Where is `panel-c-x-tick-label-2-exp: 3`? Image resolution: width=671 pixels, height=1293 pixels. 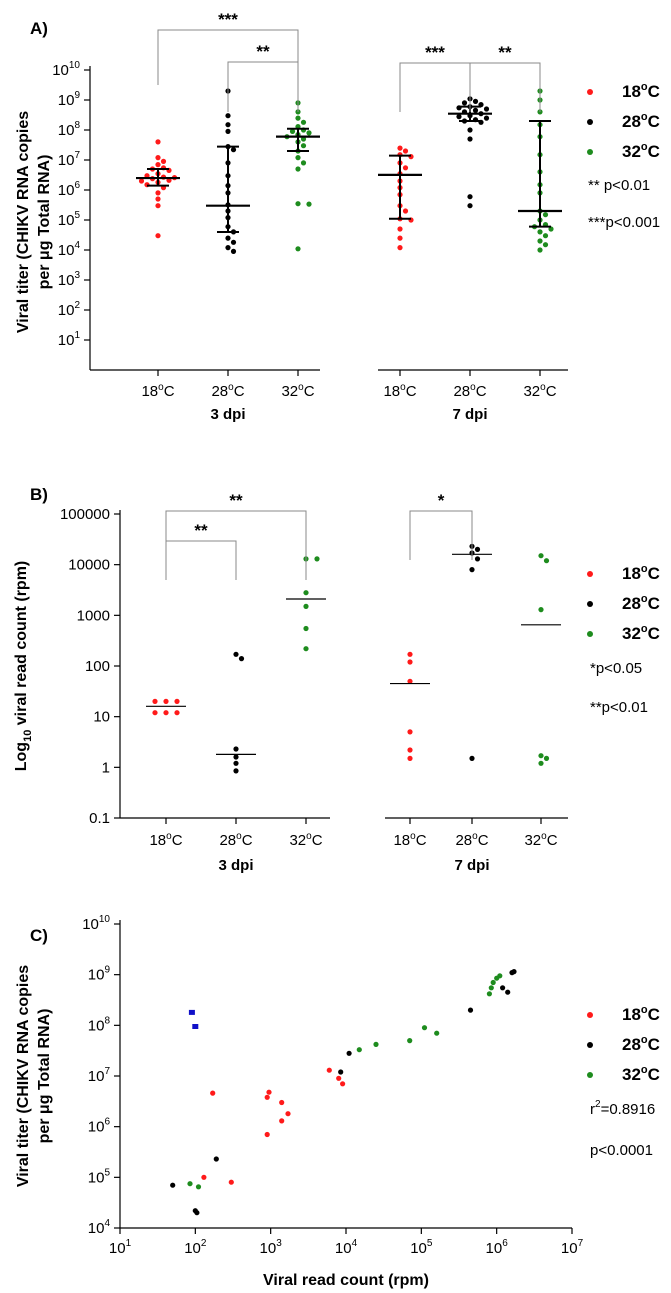
panel-c-x-tick-label-2-exp: 3 is located at coordinates (279, 1243).